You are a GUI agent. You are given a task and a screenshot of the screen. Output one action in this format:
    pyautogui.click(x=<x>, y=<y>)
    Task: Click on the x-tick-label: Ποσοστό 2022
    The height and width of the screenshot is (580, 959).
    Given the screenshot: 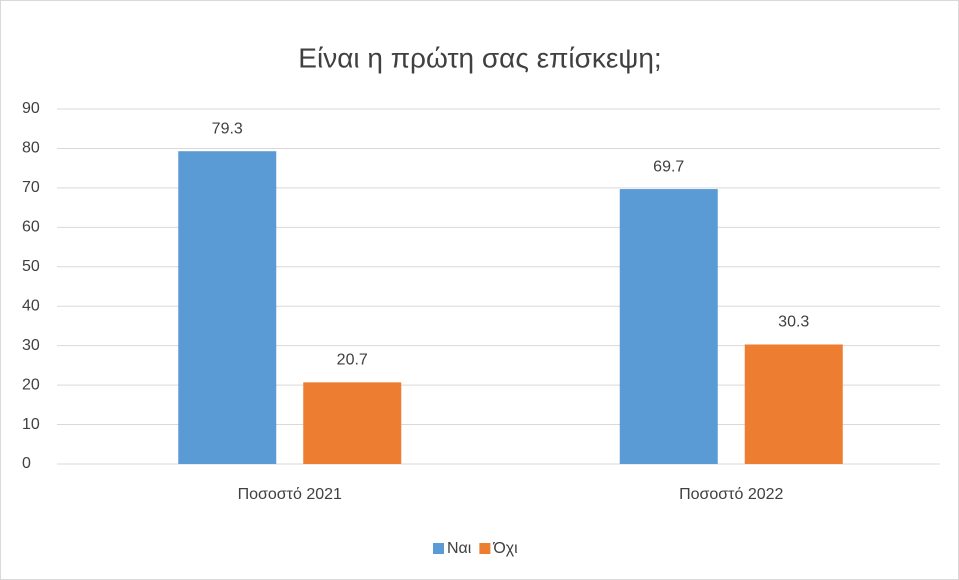 What is the action you would take?
    pyautogui.click(x=731, y=494)
    